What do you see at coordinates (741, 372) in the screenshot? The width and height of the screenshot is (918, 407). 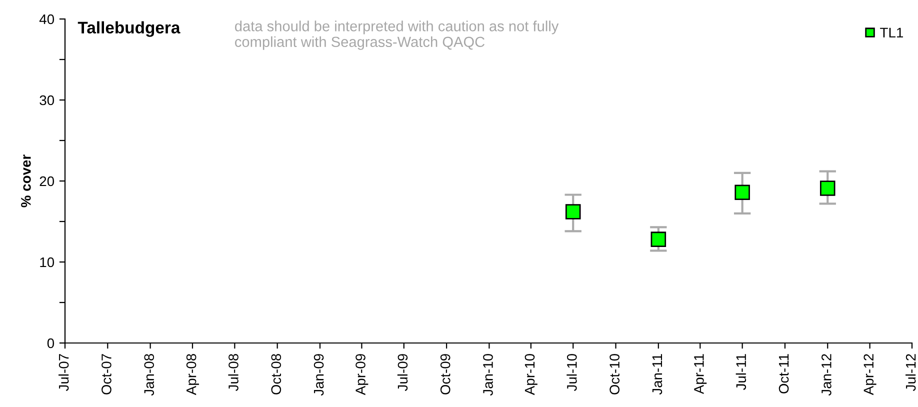 I see `x-tick-label: Jul-11` at bounding box center [741, 372].